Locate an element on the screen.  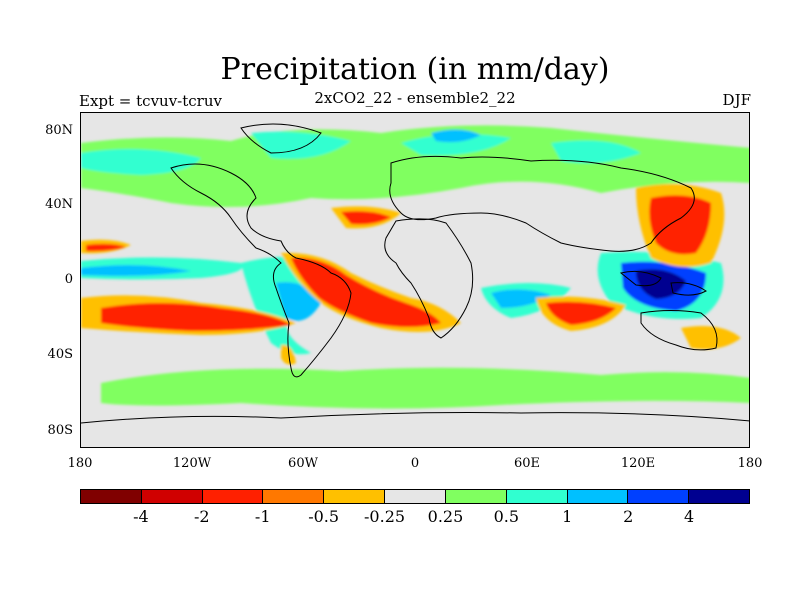
colorbar-label: -2 is located at coordinates (202, 516).